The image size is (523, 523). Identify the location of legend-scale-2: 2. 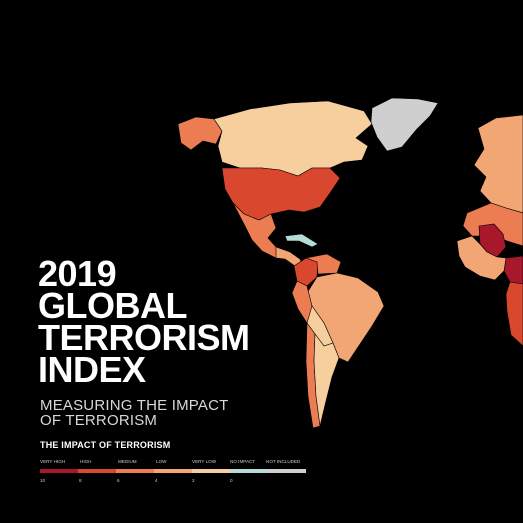
(193, 480).